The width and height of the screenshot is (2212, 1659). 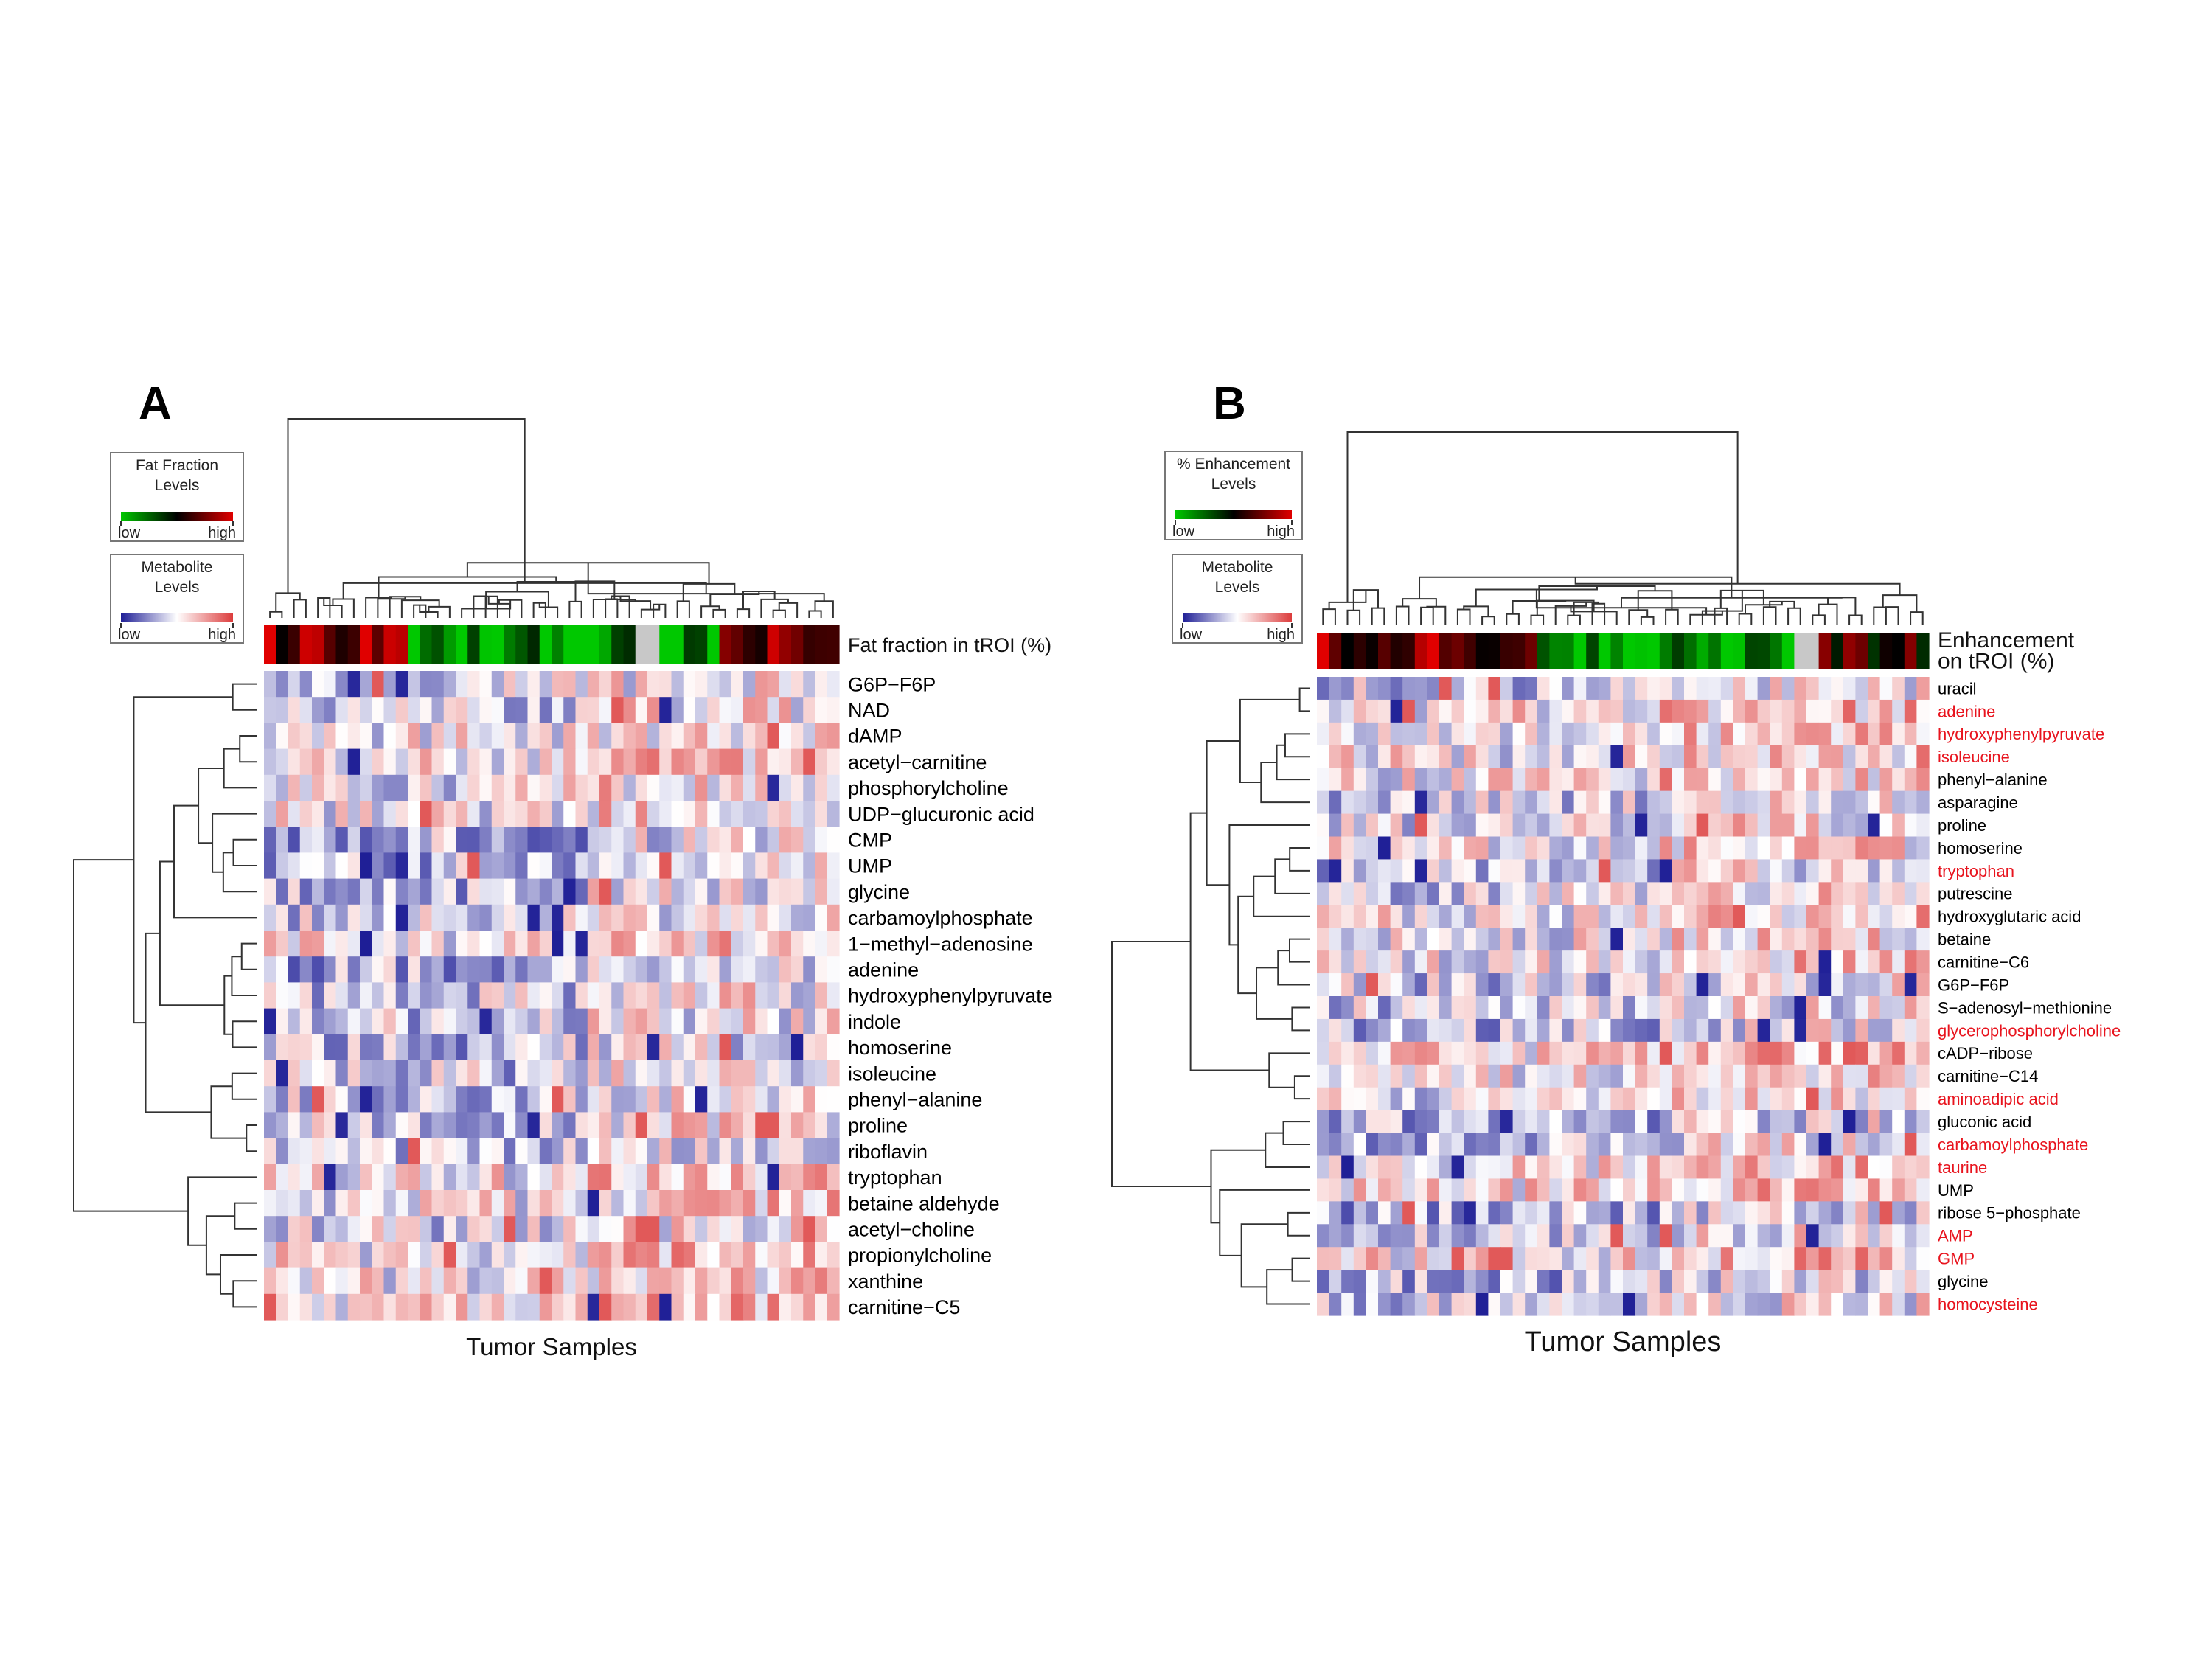 I want to click on panel-b-column-dendrogram, so click(x=1570, y=613).